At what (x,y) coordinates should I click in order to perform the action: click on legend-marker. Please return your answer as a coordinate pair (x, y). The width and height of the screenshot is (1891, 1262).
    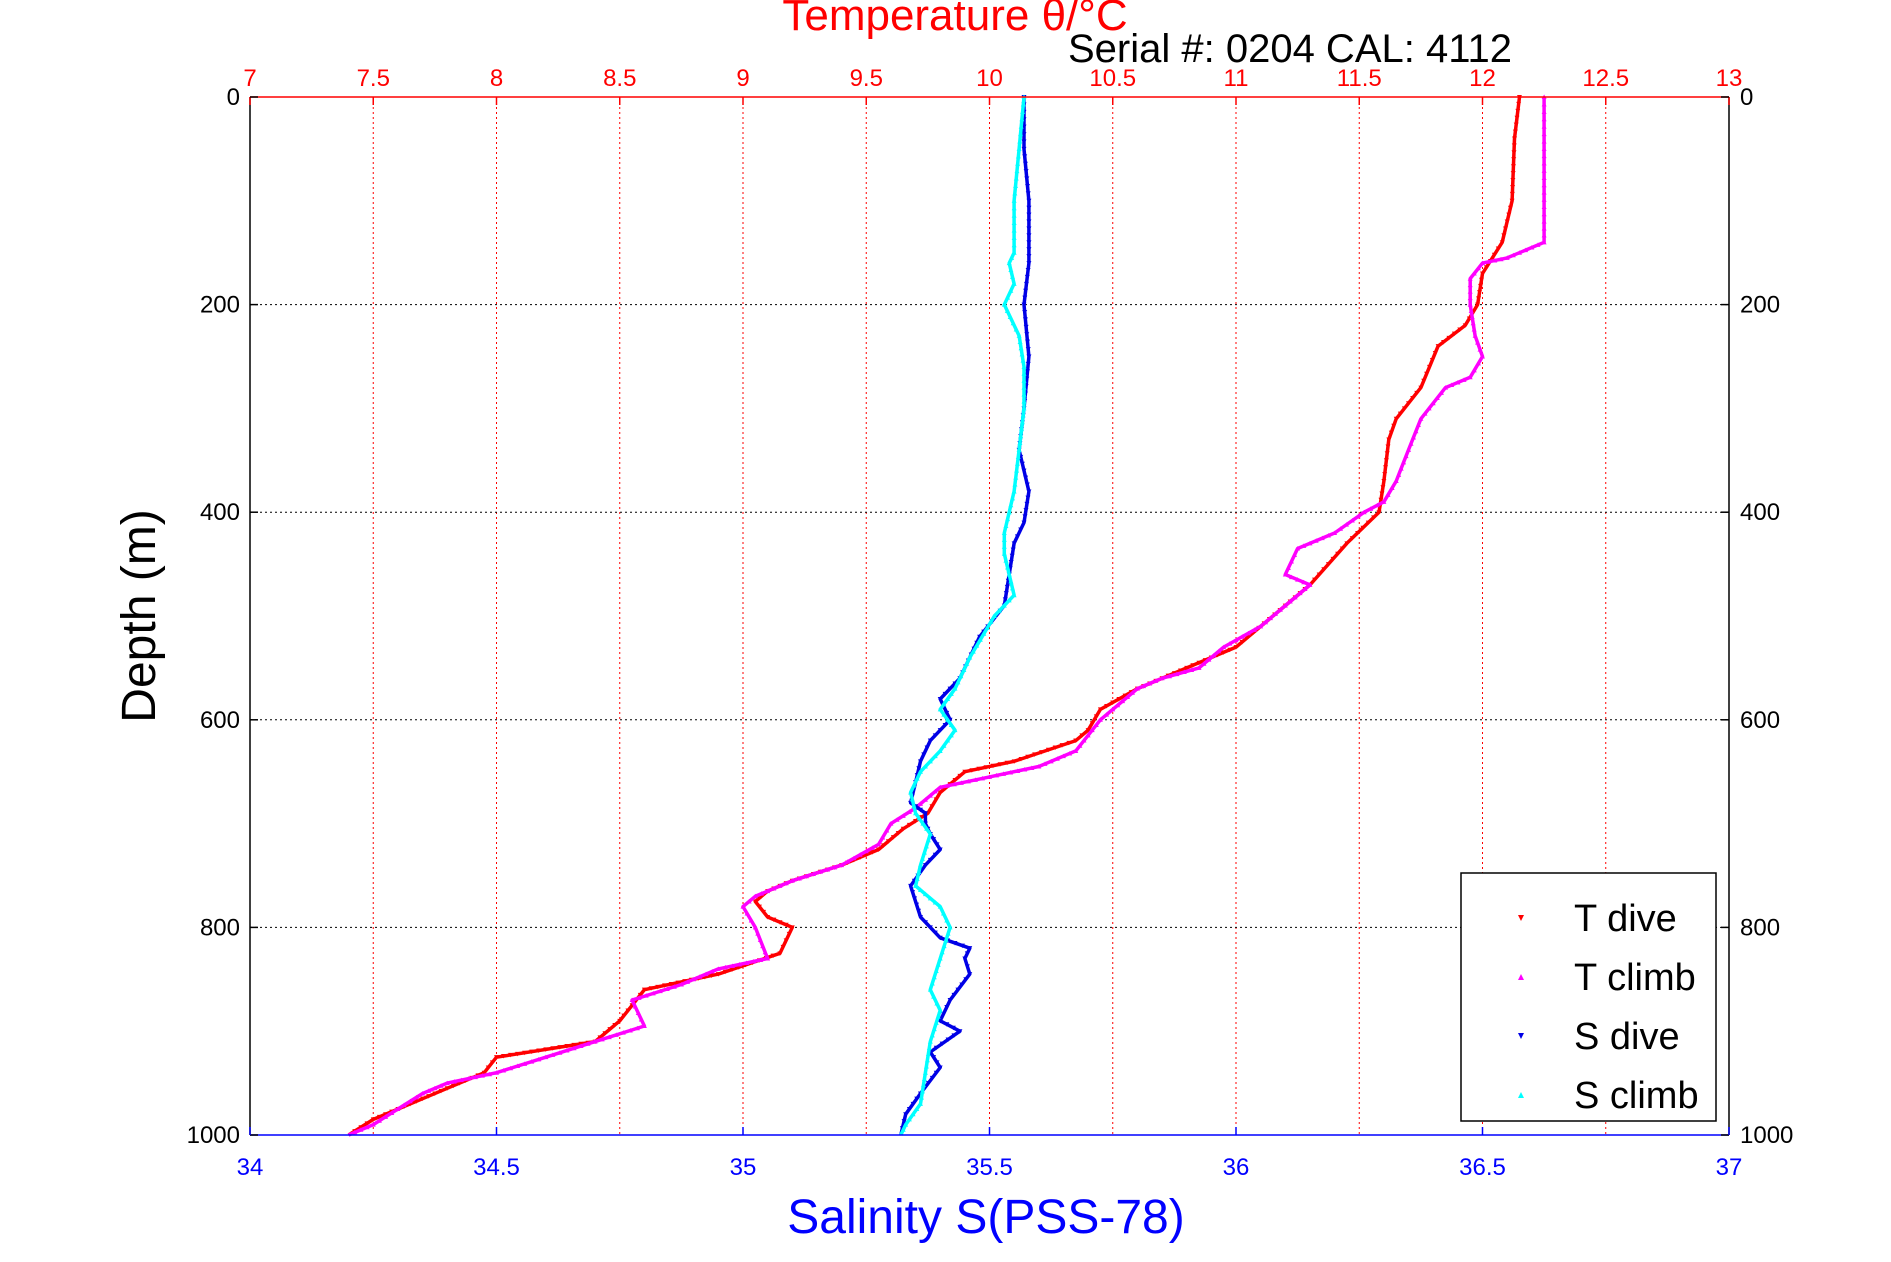
    Looking at the image, I should click on (1521, 1036).